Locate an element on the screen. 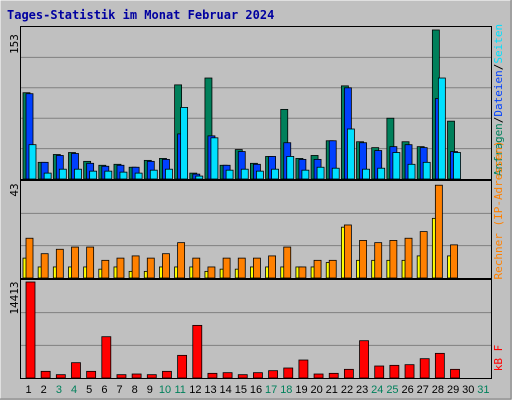  x-tick-label: 5 is located at coordinates (89, 390).